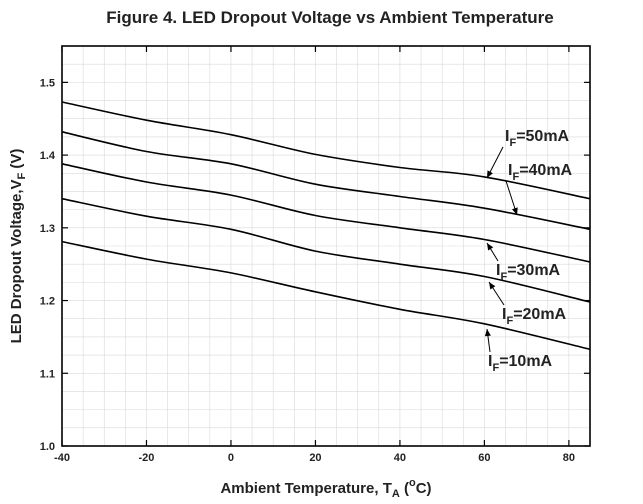 The width and height of the screenshot is (643, 504). I want to click on x-tick-label: -20, so click(147, 458).